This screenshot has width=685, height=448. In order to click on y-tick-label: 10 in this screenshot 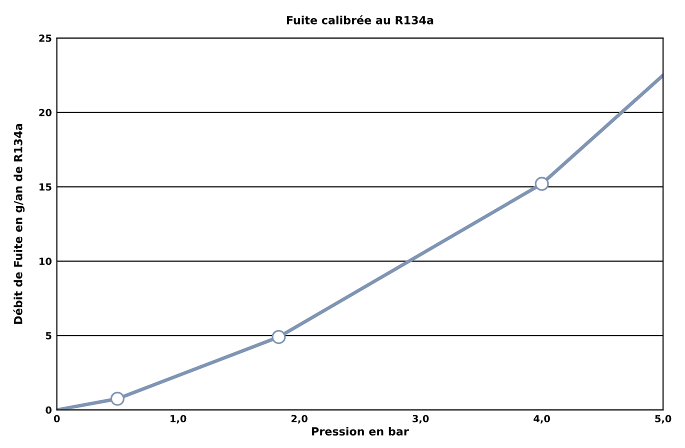, I will do `click(46, 262)`.